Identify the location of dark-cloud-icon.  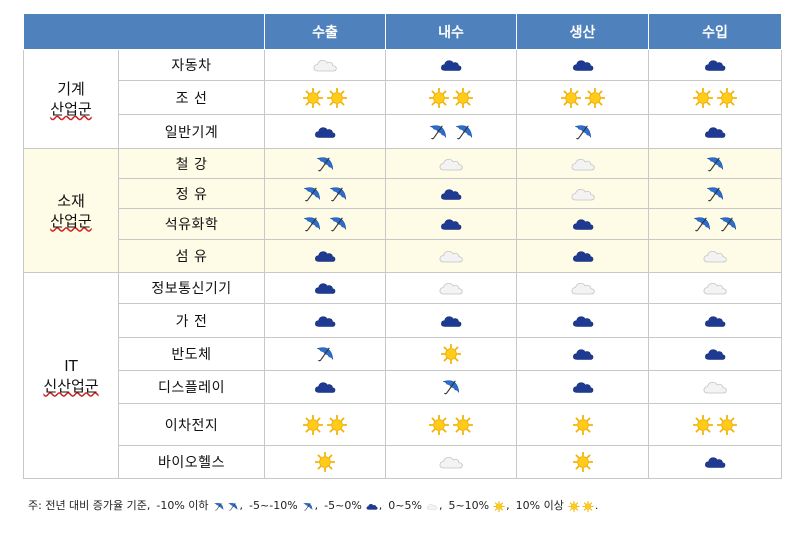
(372, 505).